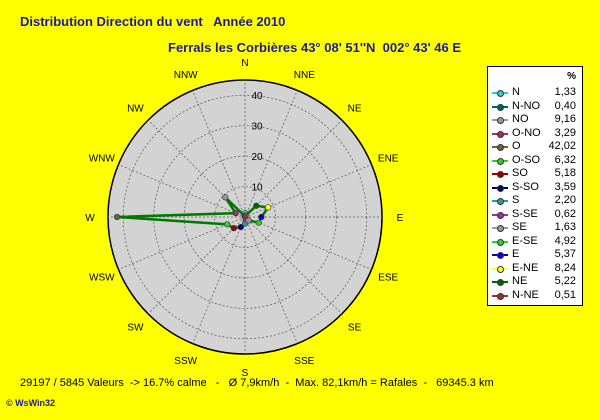  Describe the element at coordinates (185, 361) in the screenshot. I see `direction-label: SSW` at that location.